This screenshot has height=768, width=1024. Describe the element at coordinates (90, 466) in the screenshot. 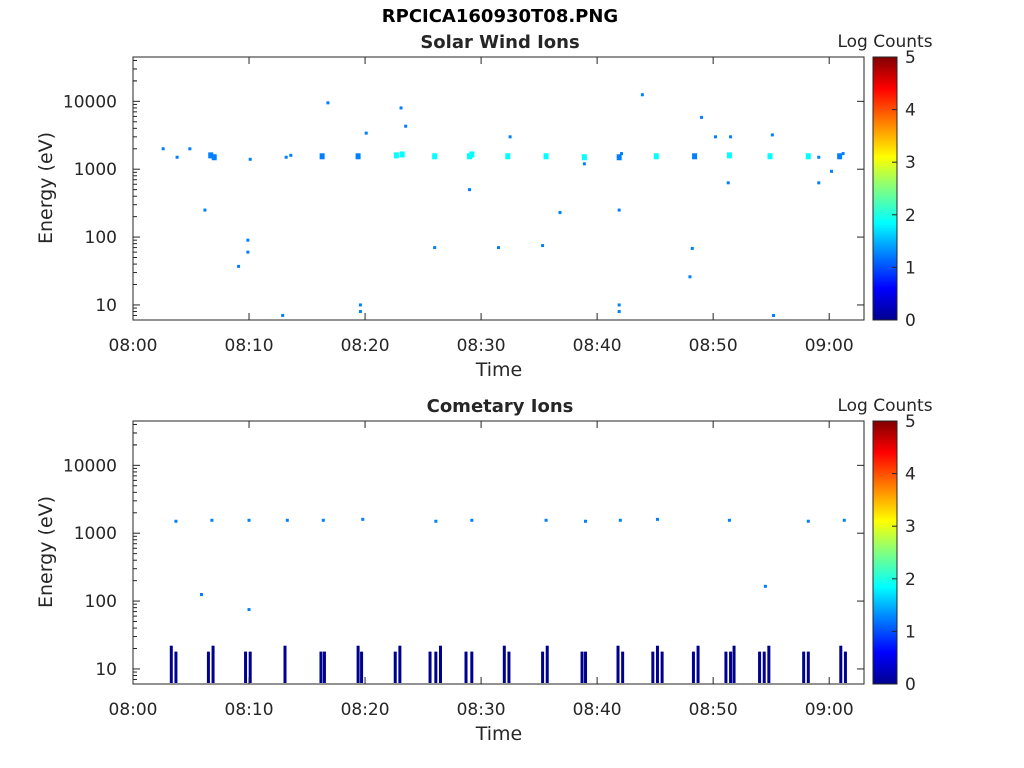

I see `y-tick-label: 10000` at that location.